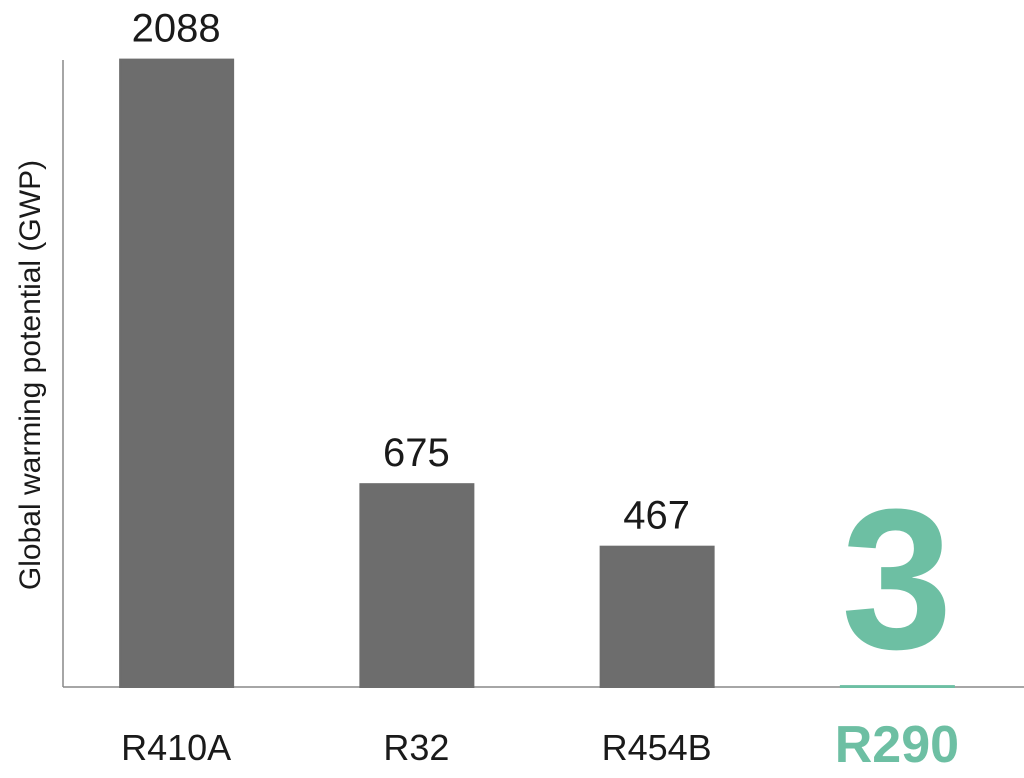 The image size is (1024, 778). What do you see at coordinates (176, 29) in the screenshot?
I see `value-label: 2088` at bounding box center [176, 29].